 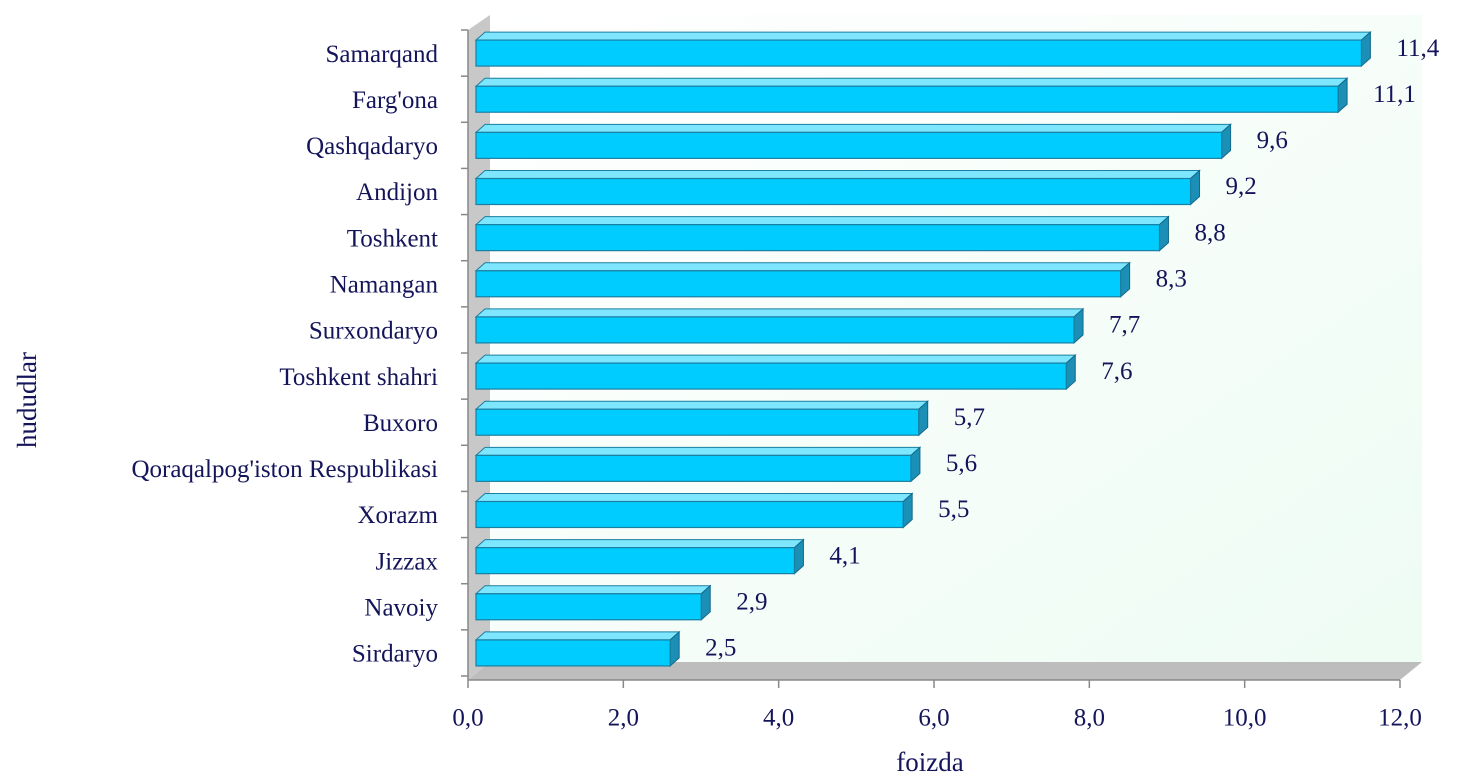 What do you see at coordinates (945, 671) in the screenshot?
I see `floor` at bounding box center [945, 671].